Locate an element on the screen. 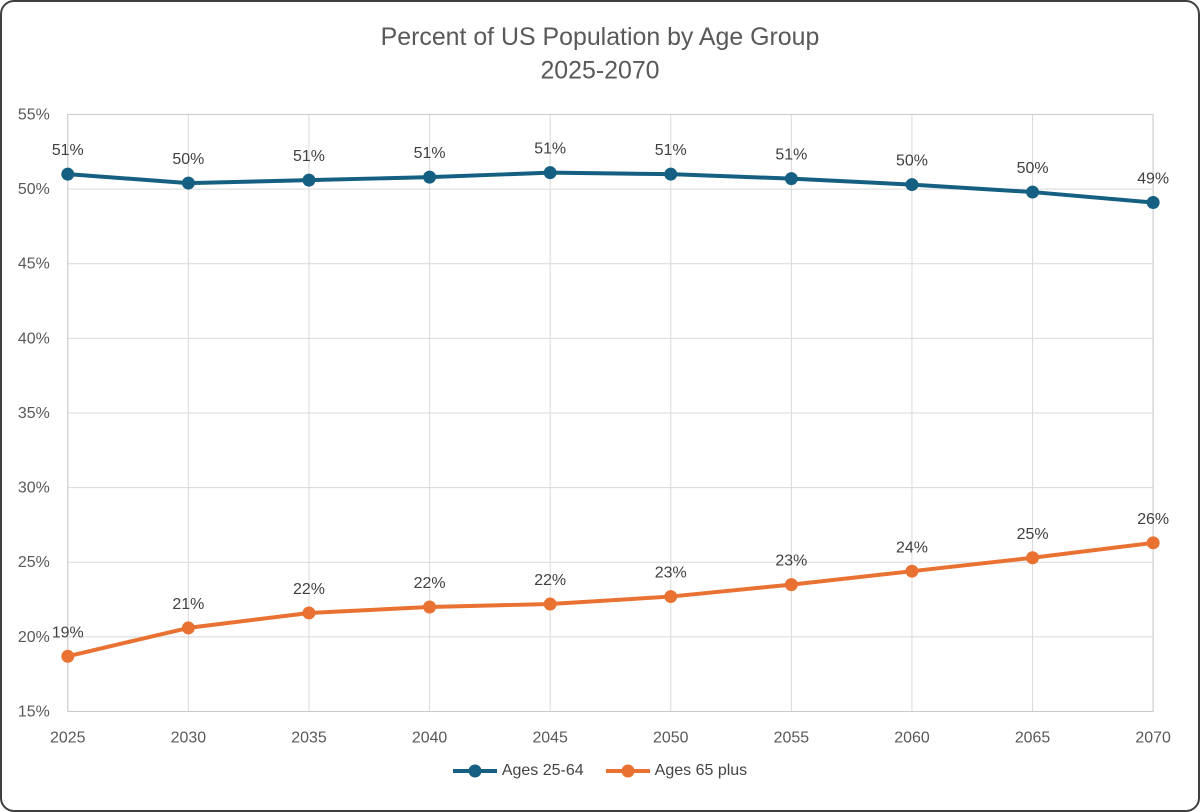 The width and height of the screenshot is (1200, 812). y-axis-tick-label: 15% is located at coordinates (34, 711).